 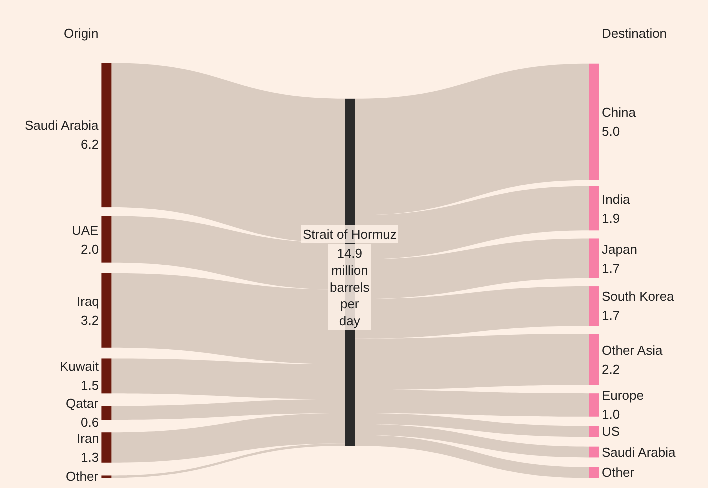 What do you see at coordinates (620, 249) in the screenshot?
I see `category-label: Japan` at bounding box center [620, 249].